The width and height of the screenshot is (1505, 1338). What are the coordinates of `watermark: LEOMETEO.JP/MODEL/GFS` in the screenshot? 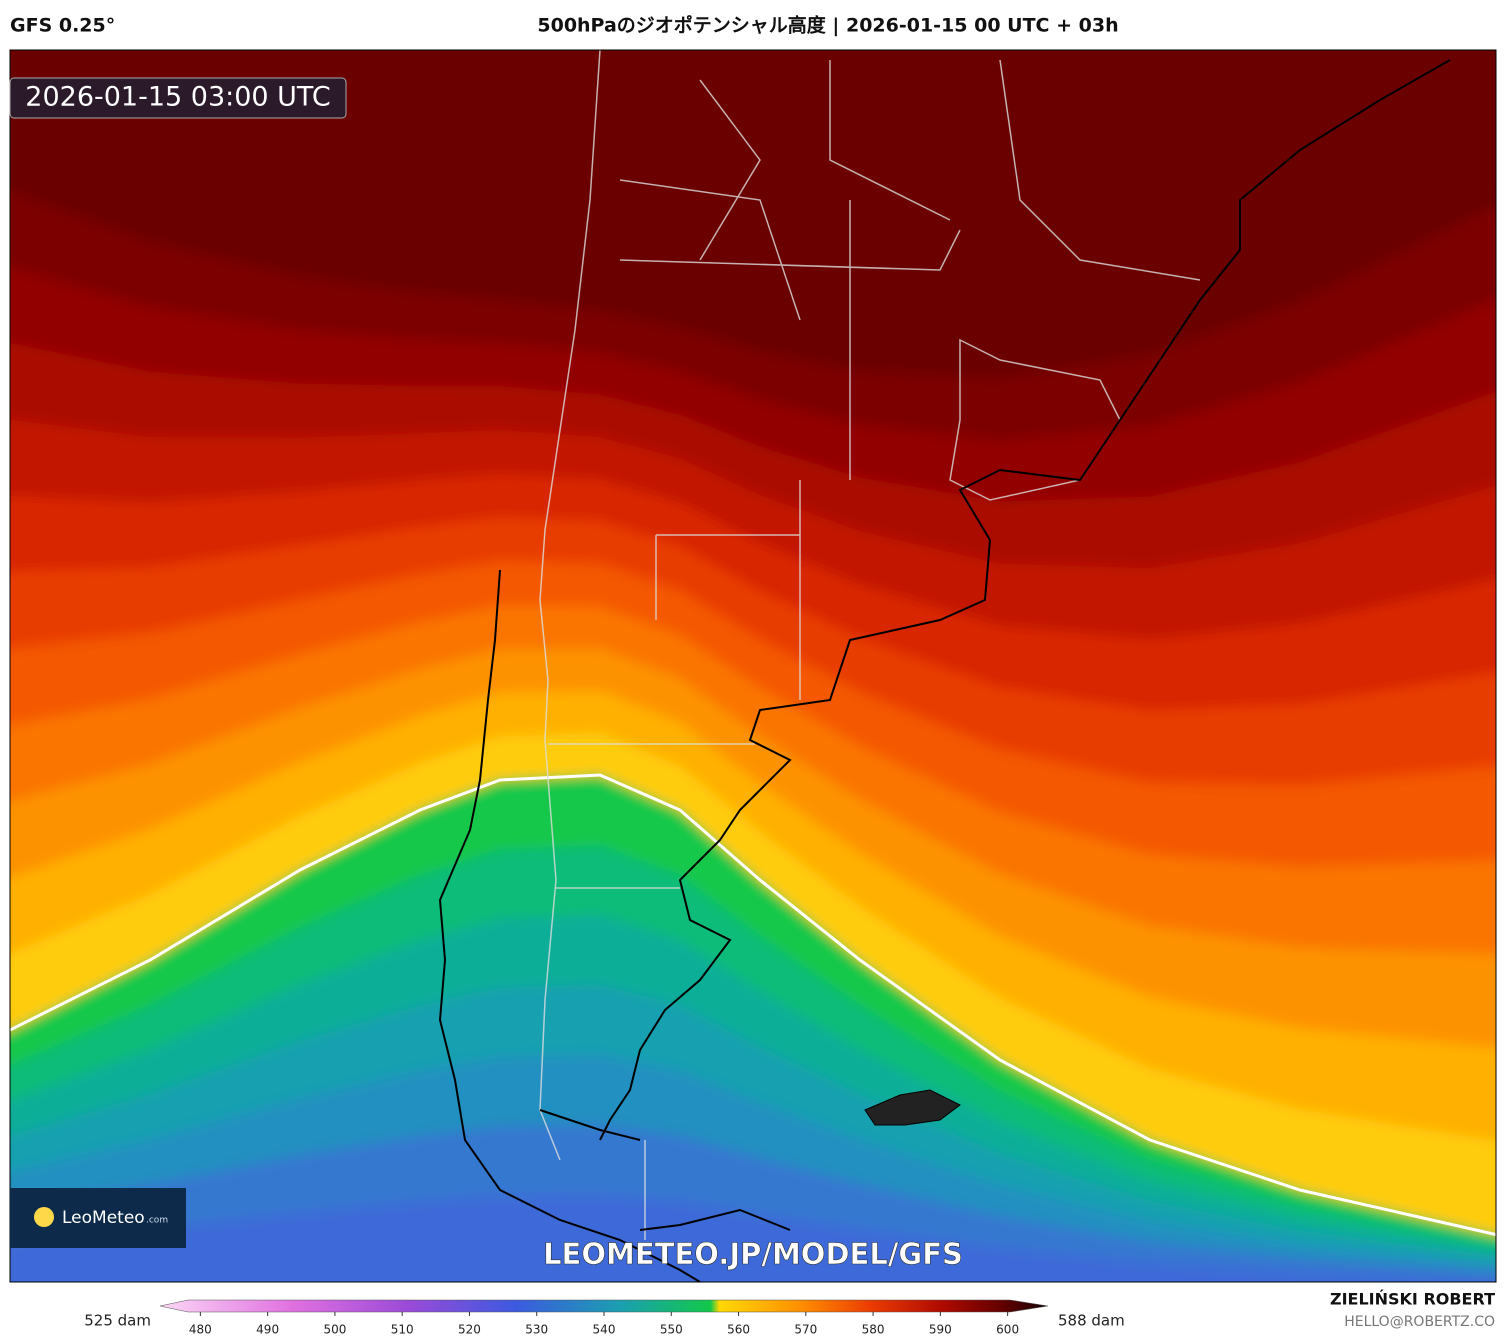 It's located at (753, 1254).